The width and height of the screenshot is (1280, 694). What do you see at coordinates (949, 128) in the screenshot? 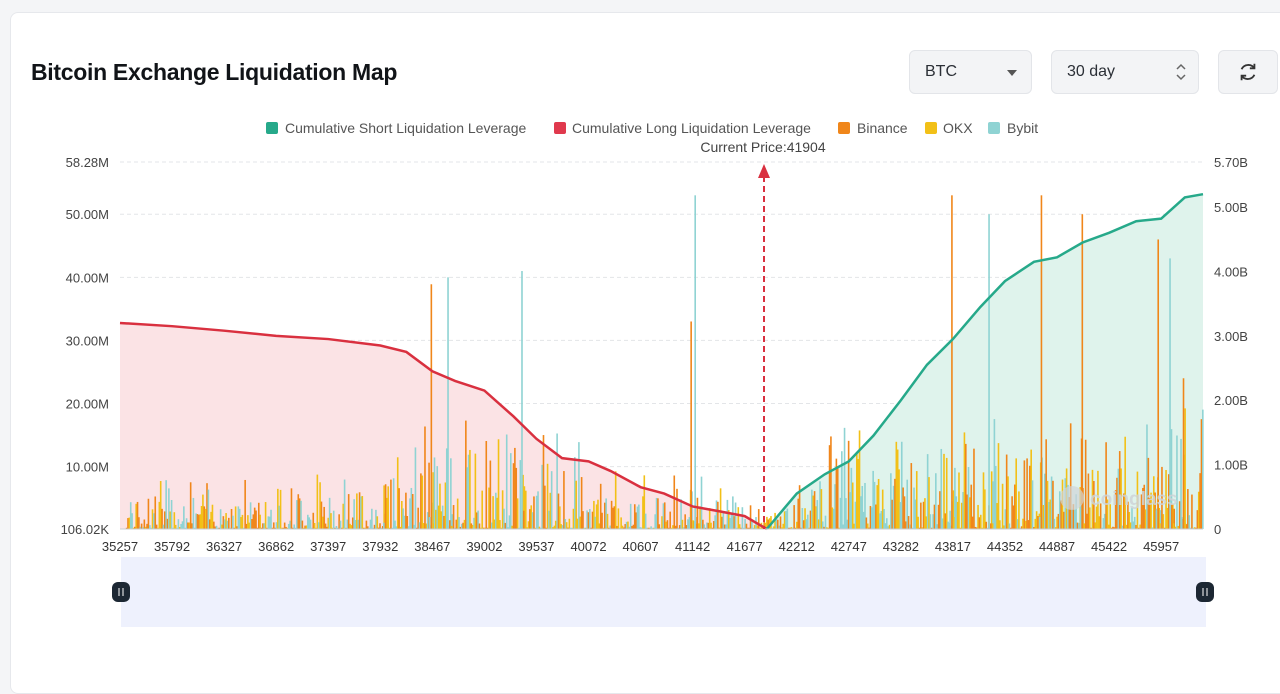
I see `legend-item-okx: OKX` at bounding box center [949, 128].